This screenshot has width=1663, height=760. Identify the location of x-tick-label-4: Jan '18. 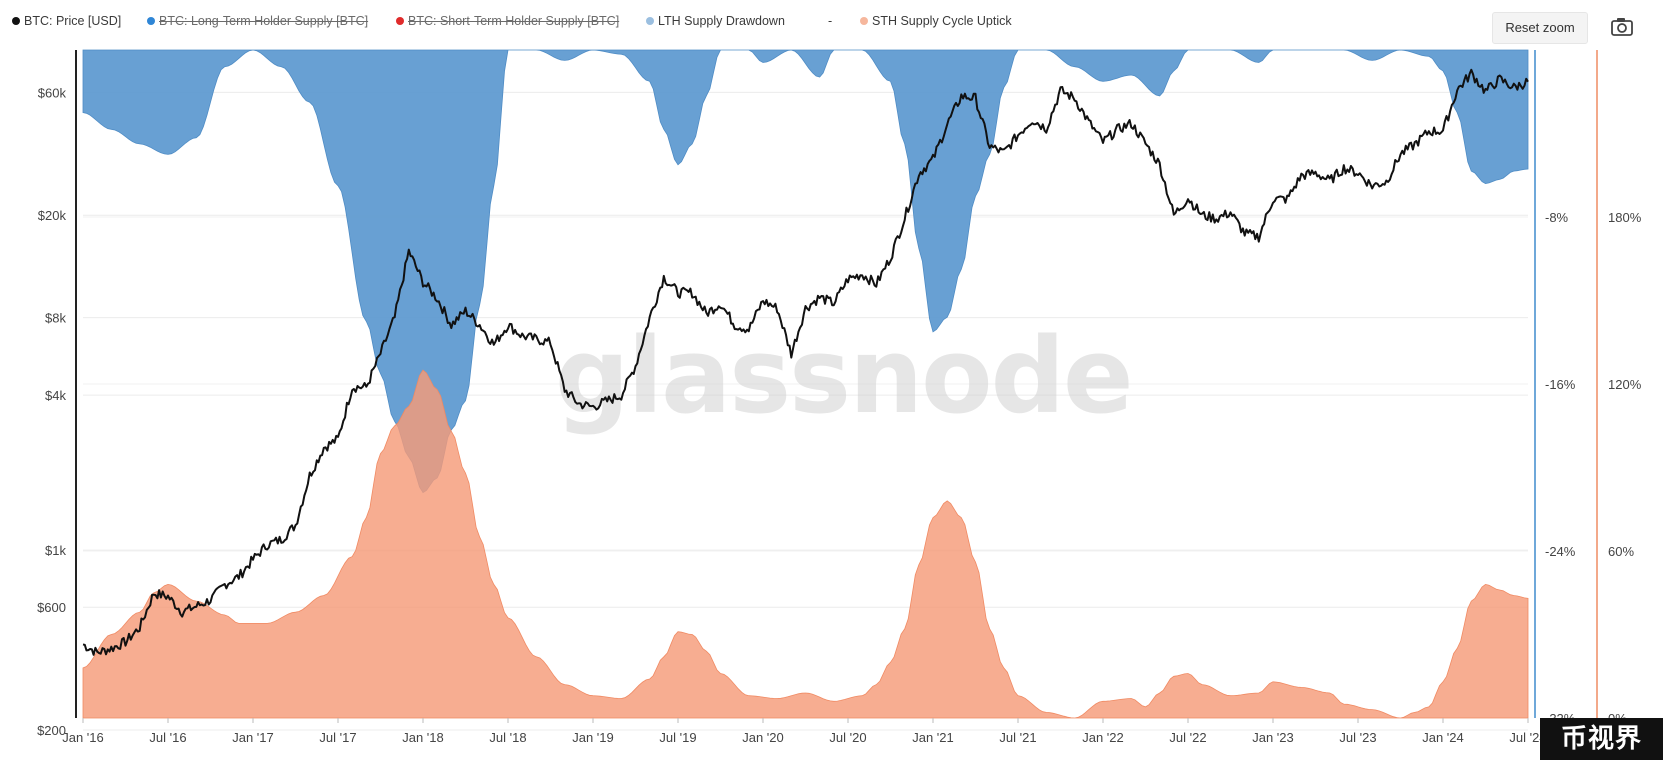
(423, 737).